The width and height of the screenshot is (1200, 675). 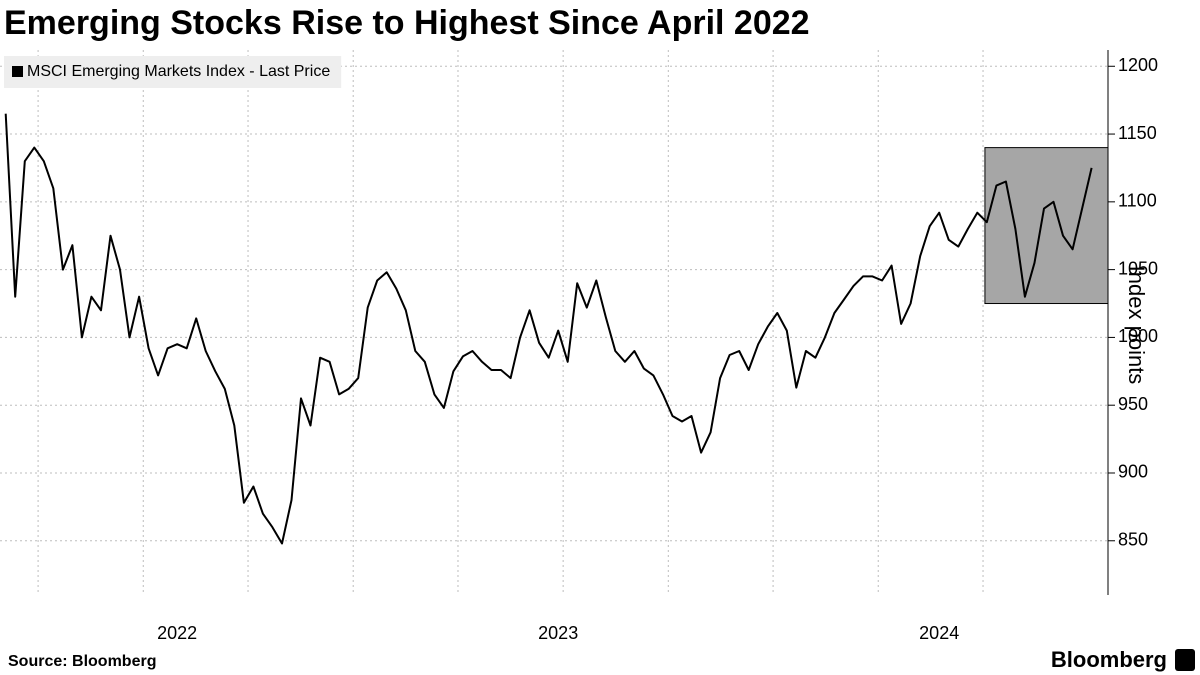 What do you see at coordinates (1138, 65) in the screenshot?
I see `y-tick-label: 1200` at bounding box center [1138, 65].